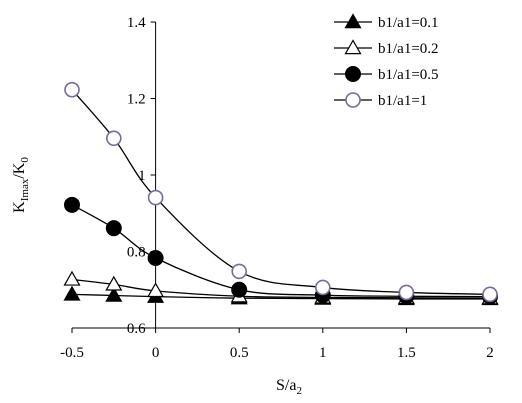 This screenshot has width=522, height=403. What do you see at coordinates (289, 387) in the screenshot?
I see `x-axis-title: S/a2` at bounding box center [289, 387].